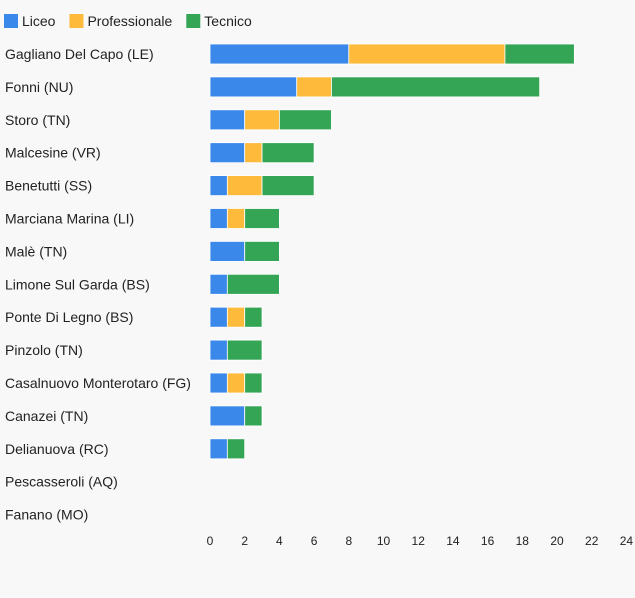 This screenshot has height=598, width=635. I want to click on legend-swatch-liceo, so click(11, 21).